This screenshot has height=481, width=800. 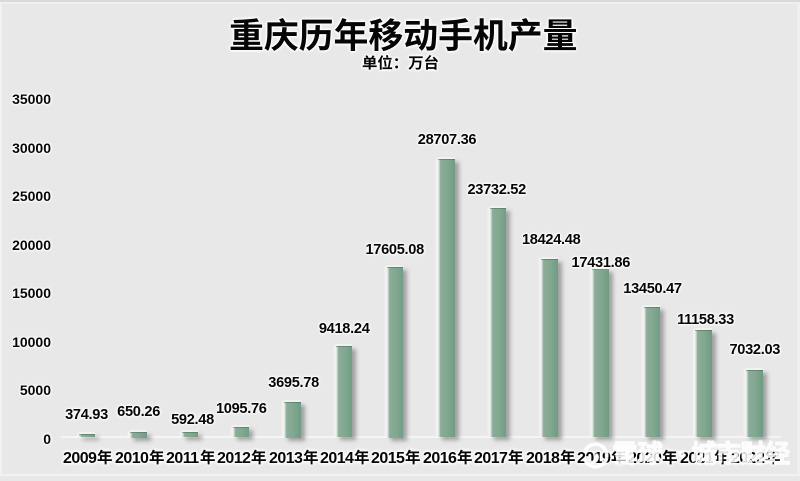 What do you see at coordinates (80, 458) in the screenshot?
I see `svg-text: 2009` at bounding box center [80, 458].